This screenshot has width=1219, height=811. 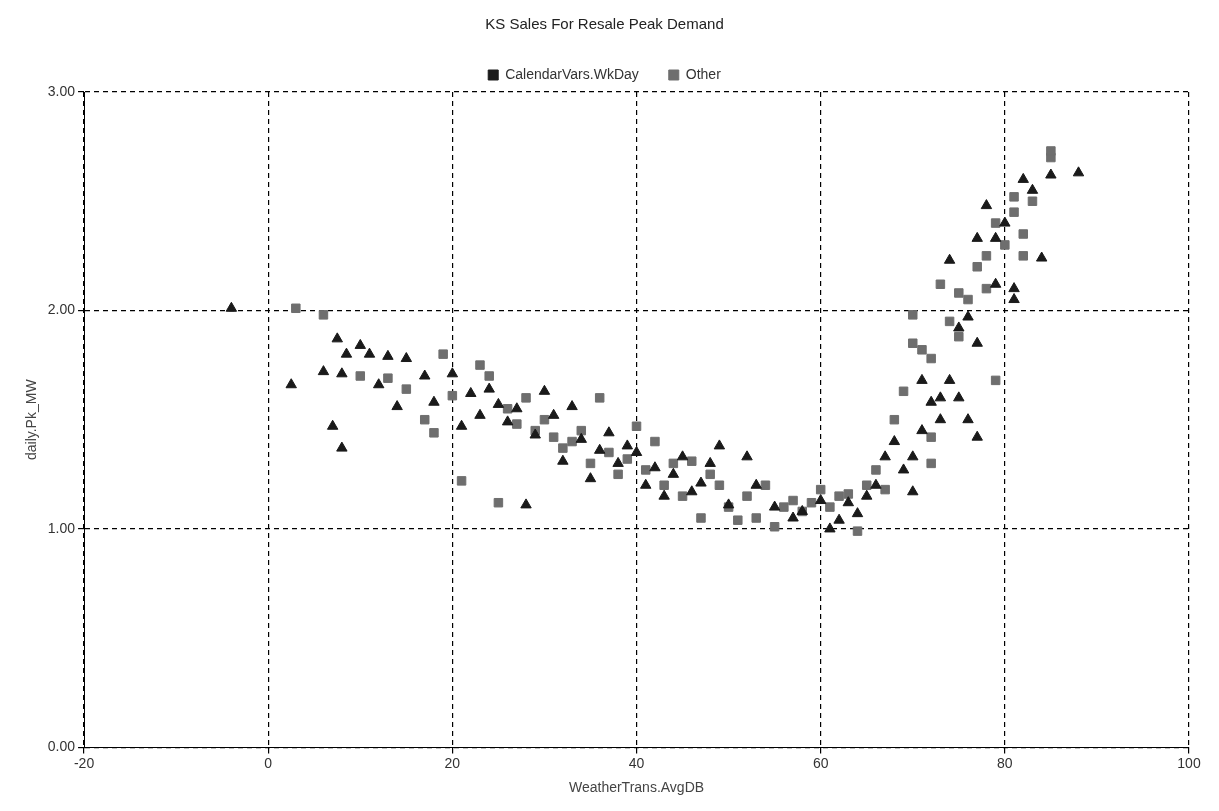 I want to click on x-tick-label: -20, so click(x=84, y=763).